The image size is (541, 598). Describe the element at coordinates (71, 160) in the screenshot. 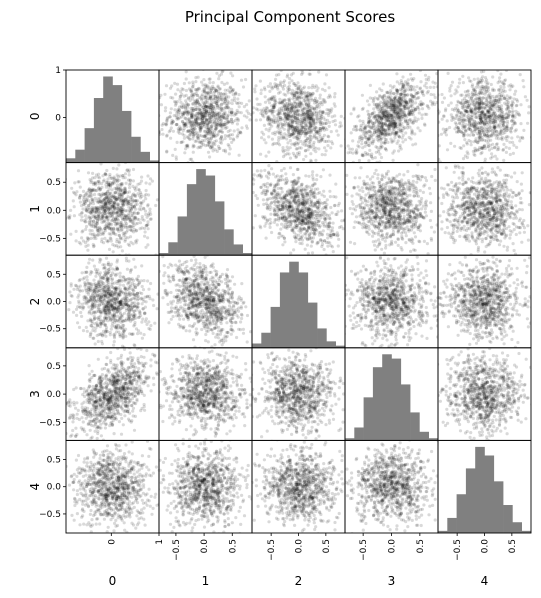

I see `hist-bar` at that location.